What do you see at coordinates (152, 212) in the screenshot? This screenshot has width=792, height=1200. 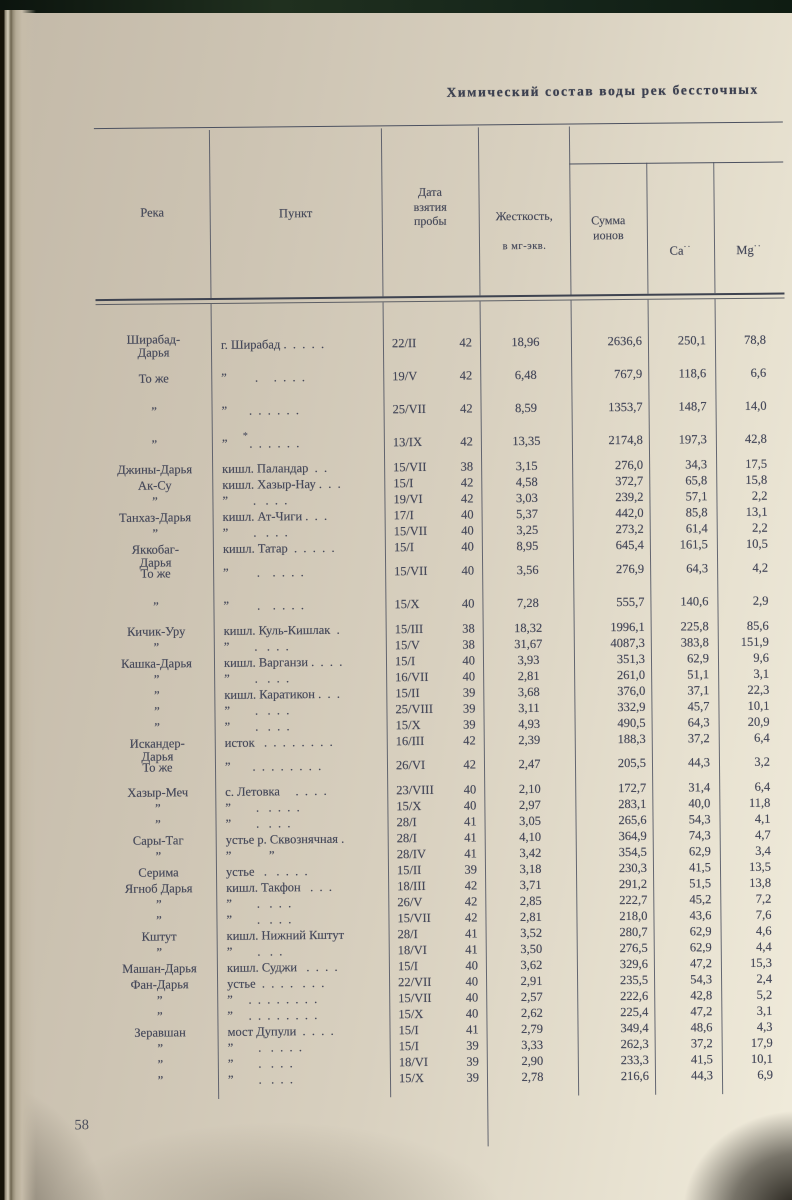 I see `column-header-river: Река` at bounding box center [152, 212].